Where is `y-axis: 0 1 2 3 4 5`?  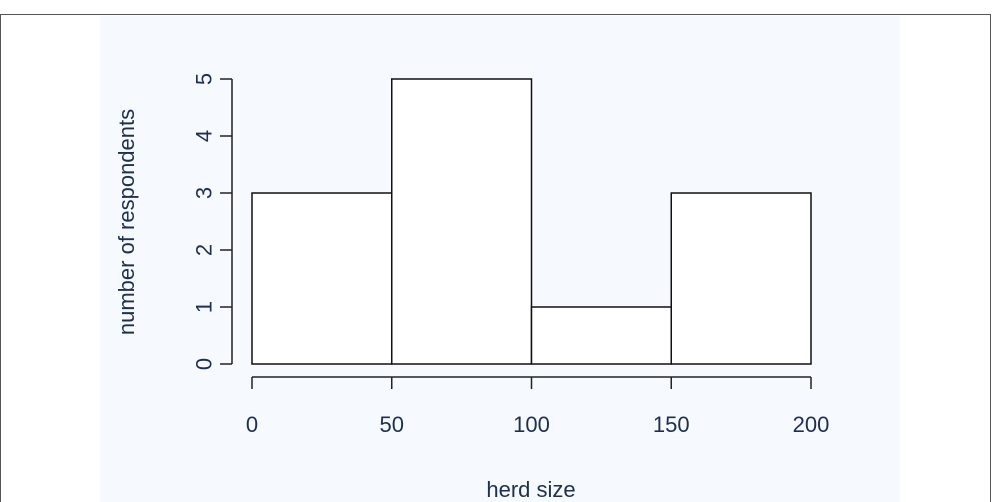
y-axis: 0 1 2 3 4 5 is located at coordinates (212, 221).